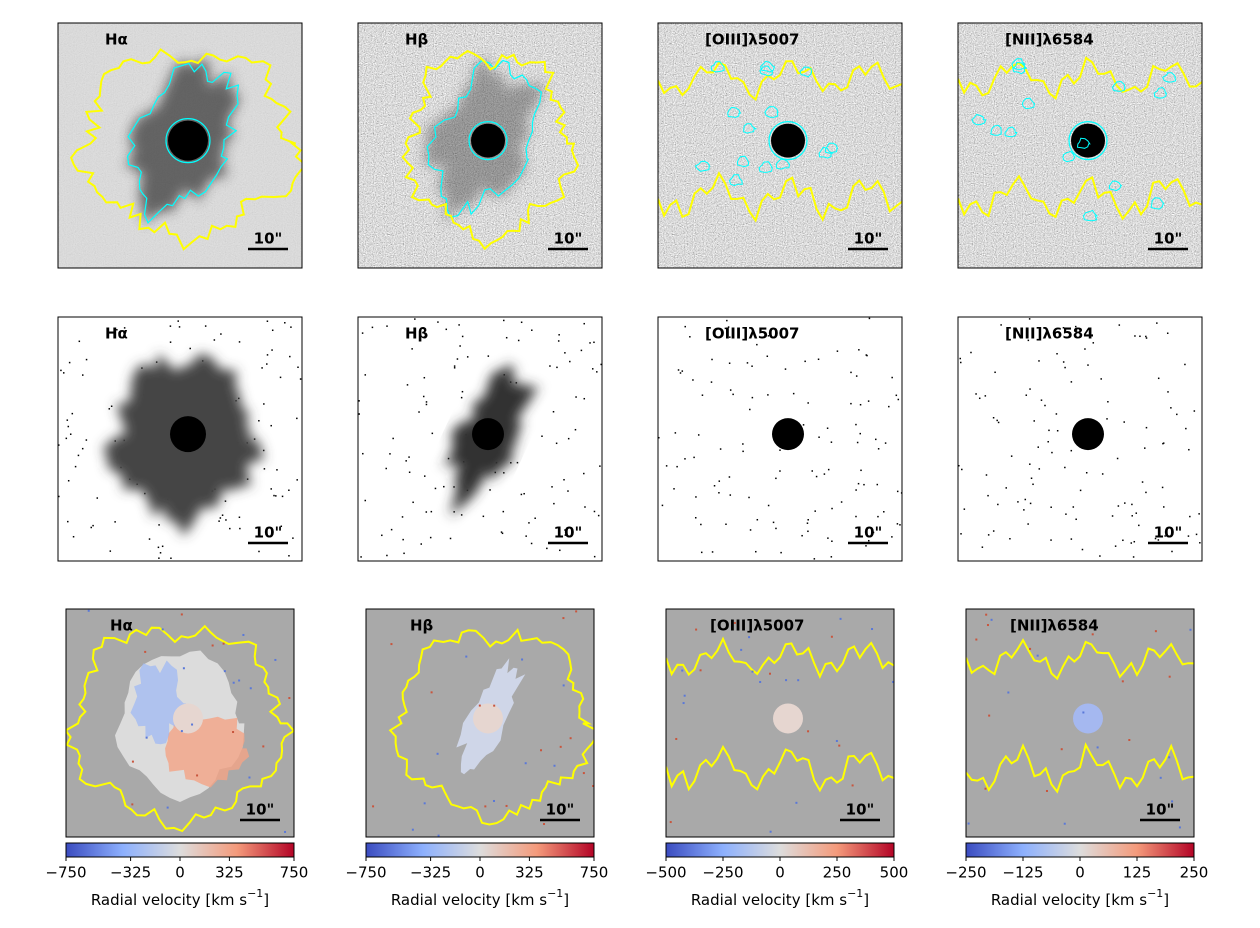  I want to click on colorbar-tick-label: −250, so click(965, 873).